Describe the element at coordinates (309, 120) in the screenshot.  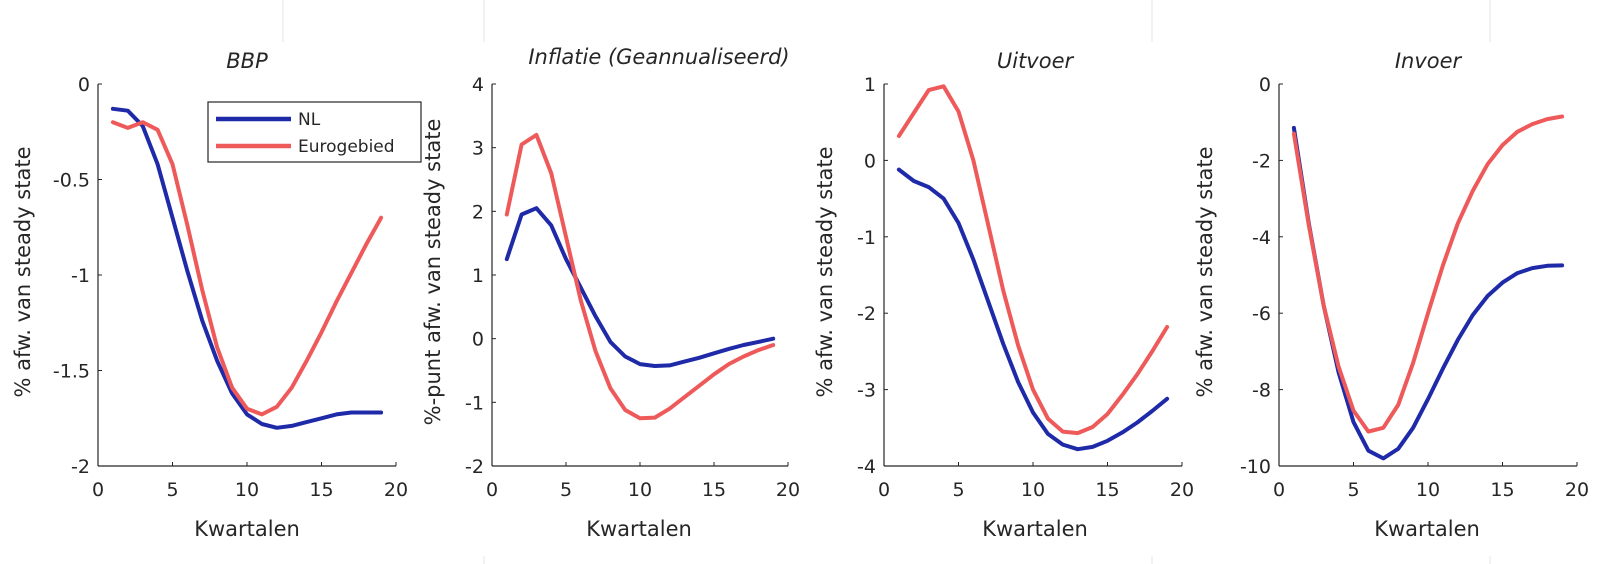
I see `legend-label-nl: NL` at that location.